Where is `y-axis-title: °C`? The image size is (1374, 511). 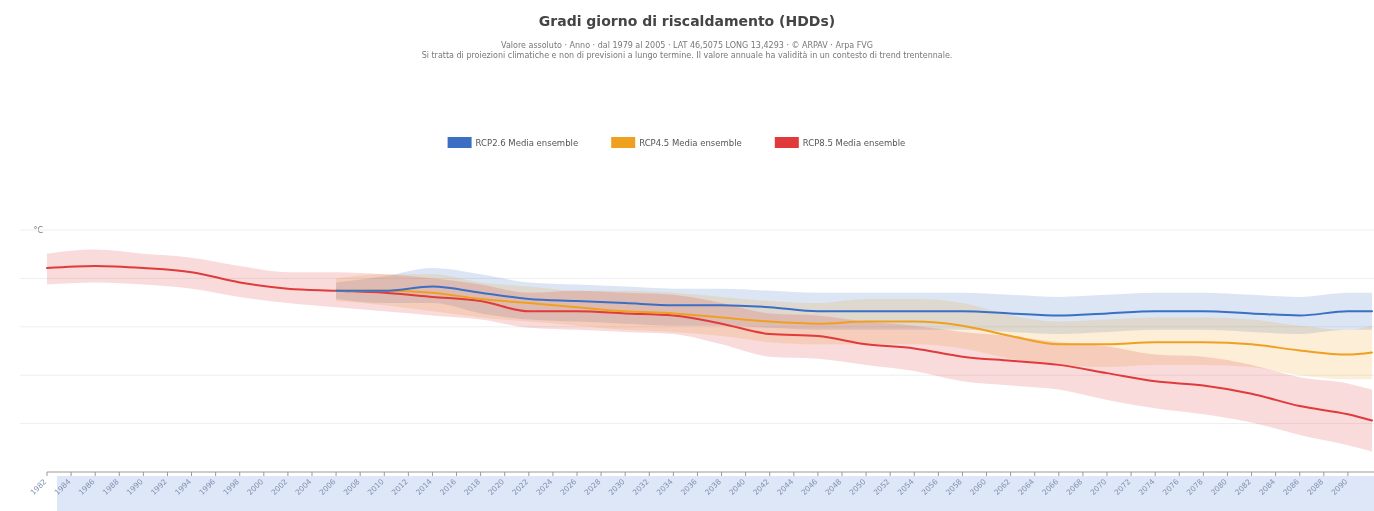 y-axis-title: °C is located at coordinates (38, 230).